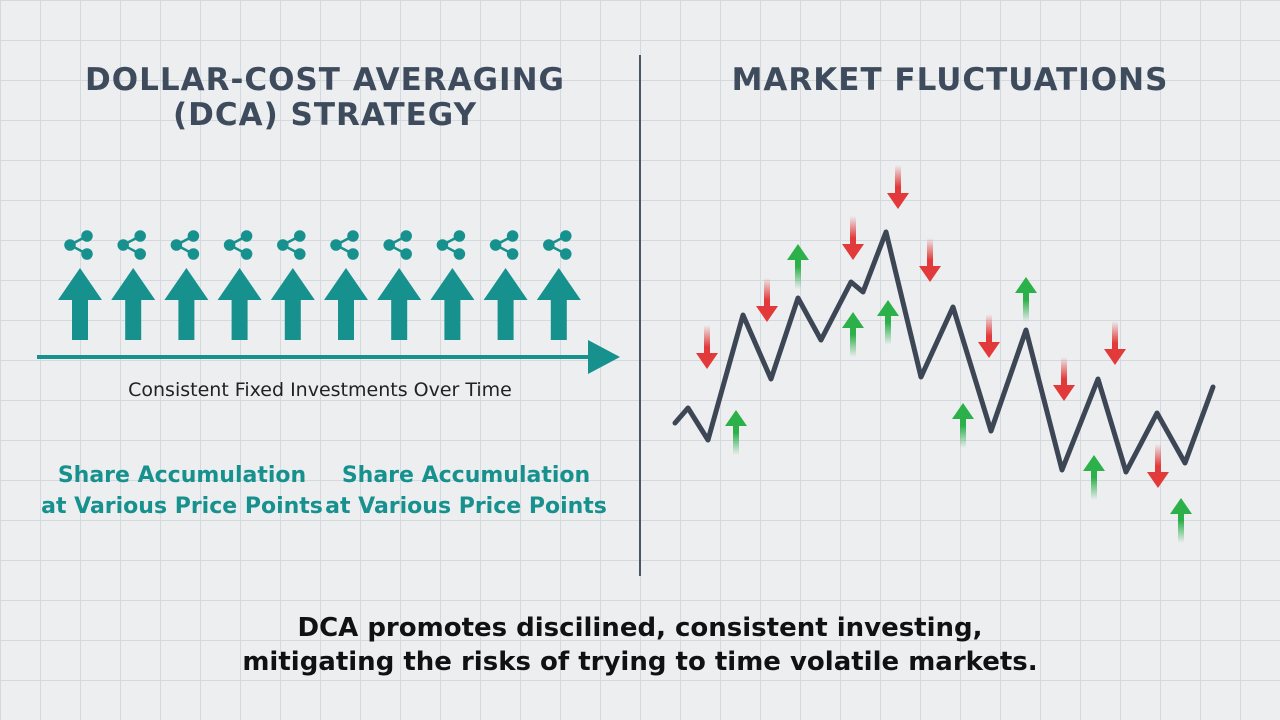 The width and height of the screenshot is (1280, 720). Describe the element at coordinates (944, 352) in the screenshot. I see `price-line` at that location.